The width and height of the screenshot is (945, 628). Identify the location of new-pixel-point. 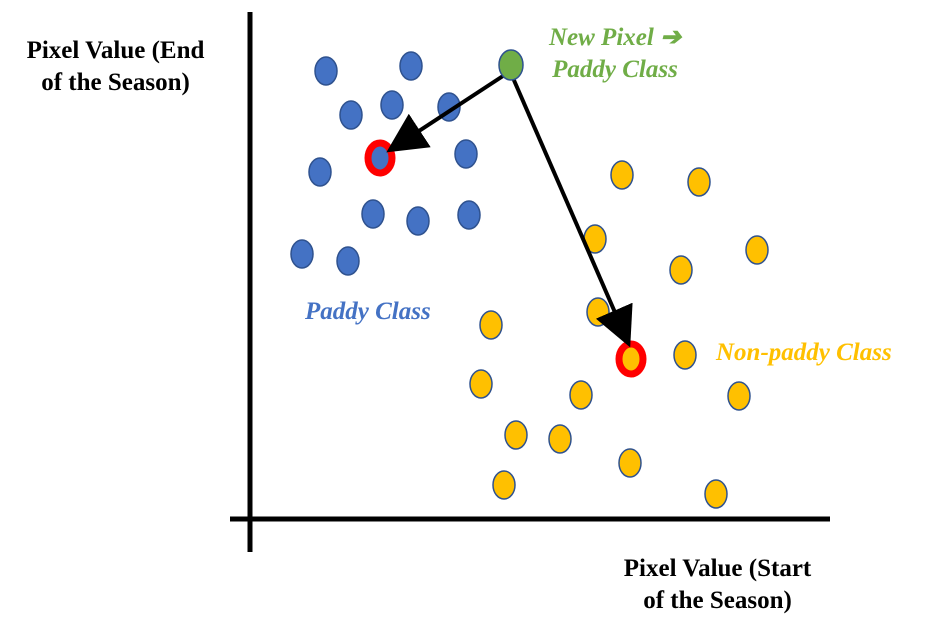
(511, 65).